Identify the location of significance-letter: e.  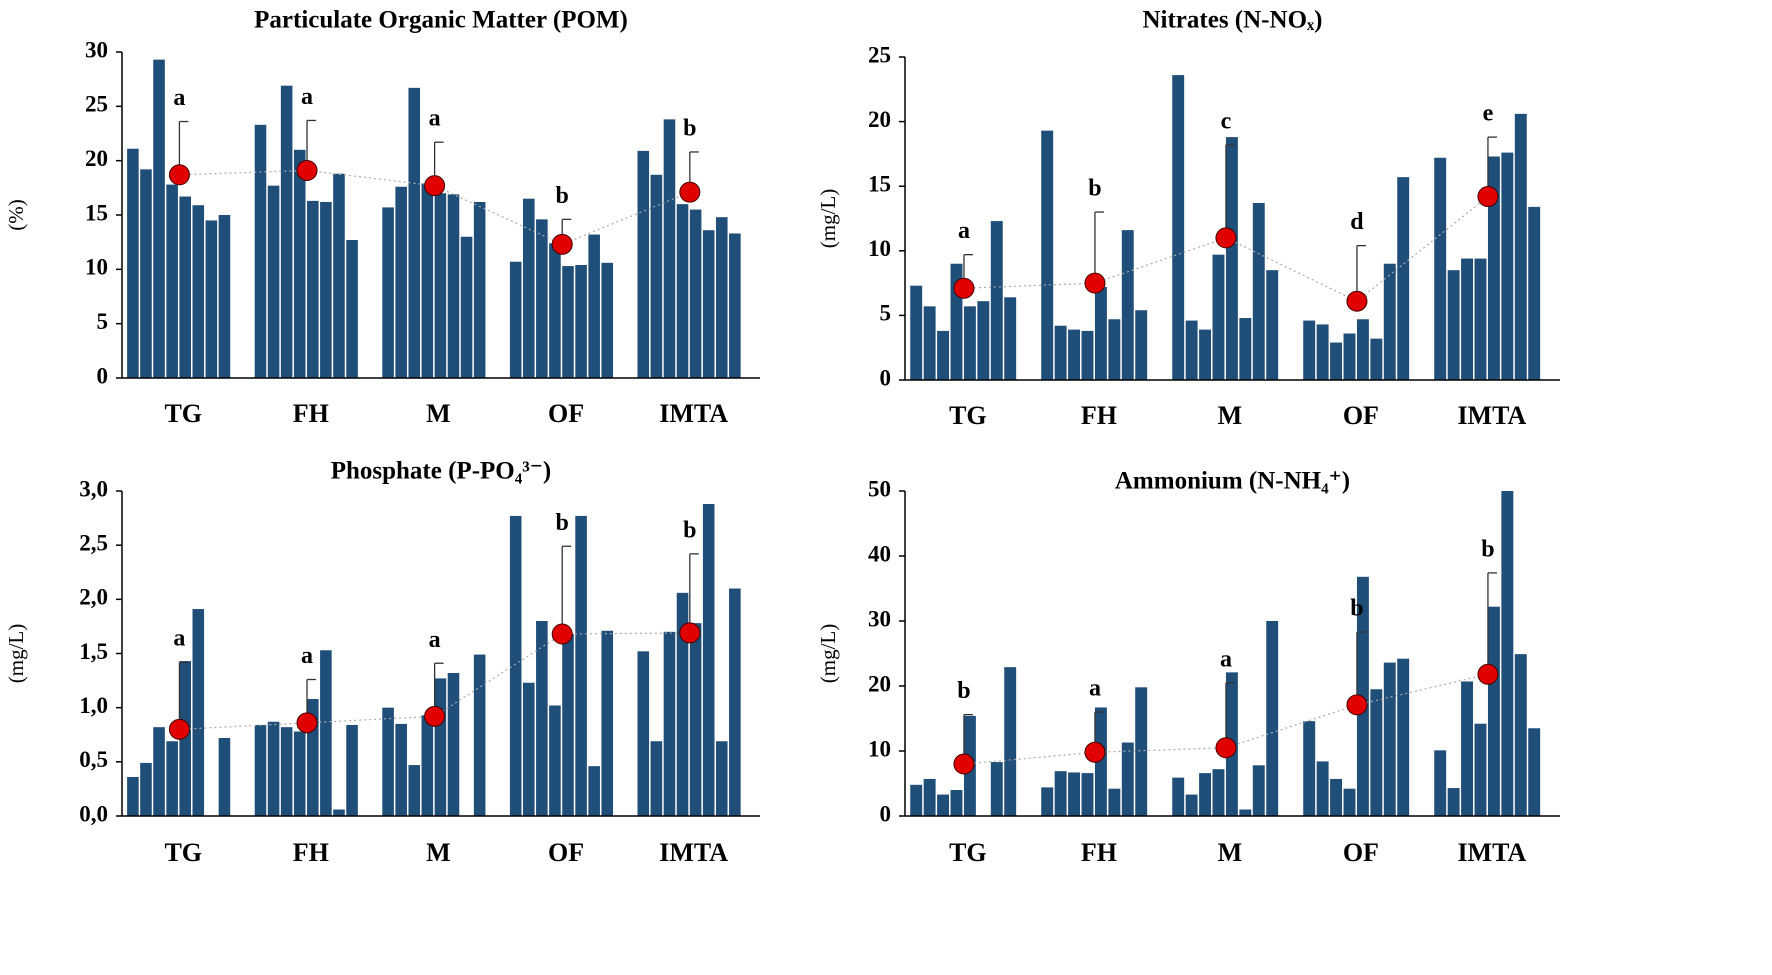
(1488, 114).